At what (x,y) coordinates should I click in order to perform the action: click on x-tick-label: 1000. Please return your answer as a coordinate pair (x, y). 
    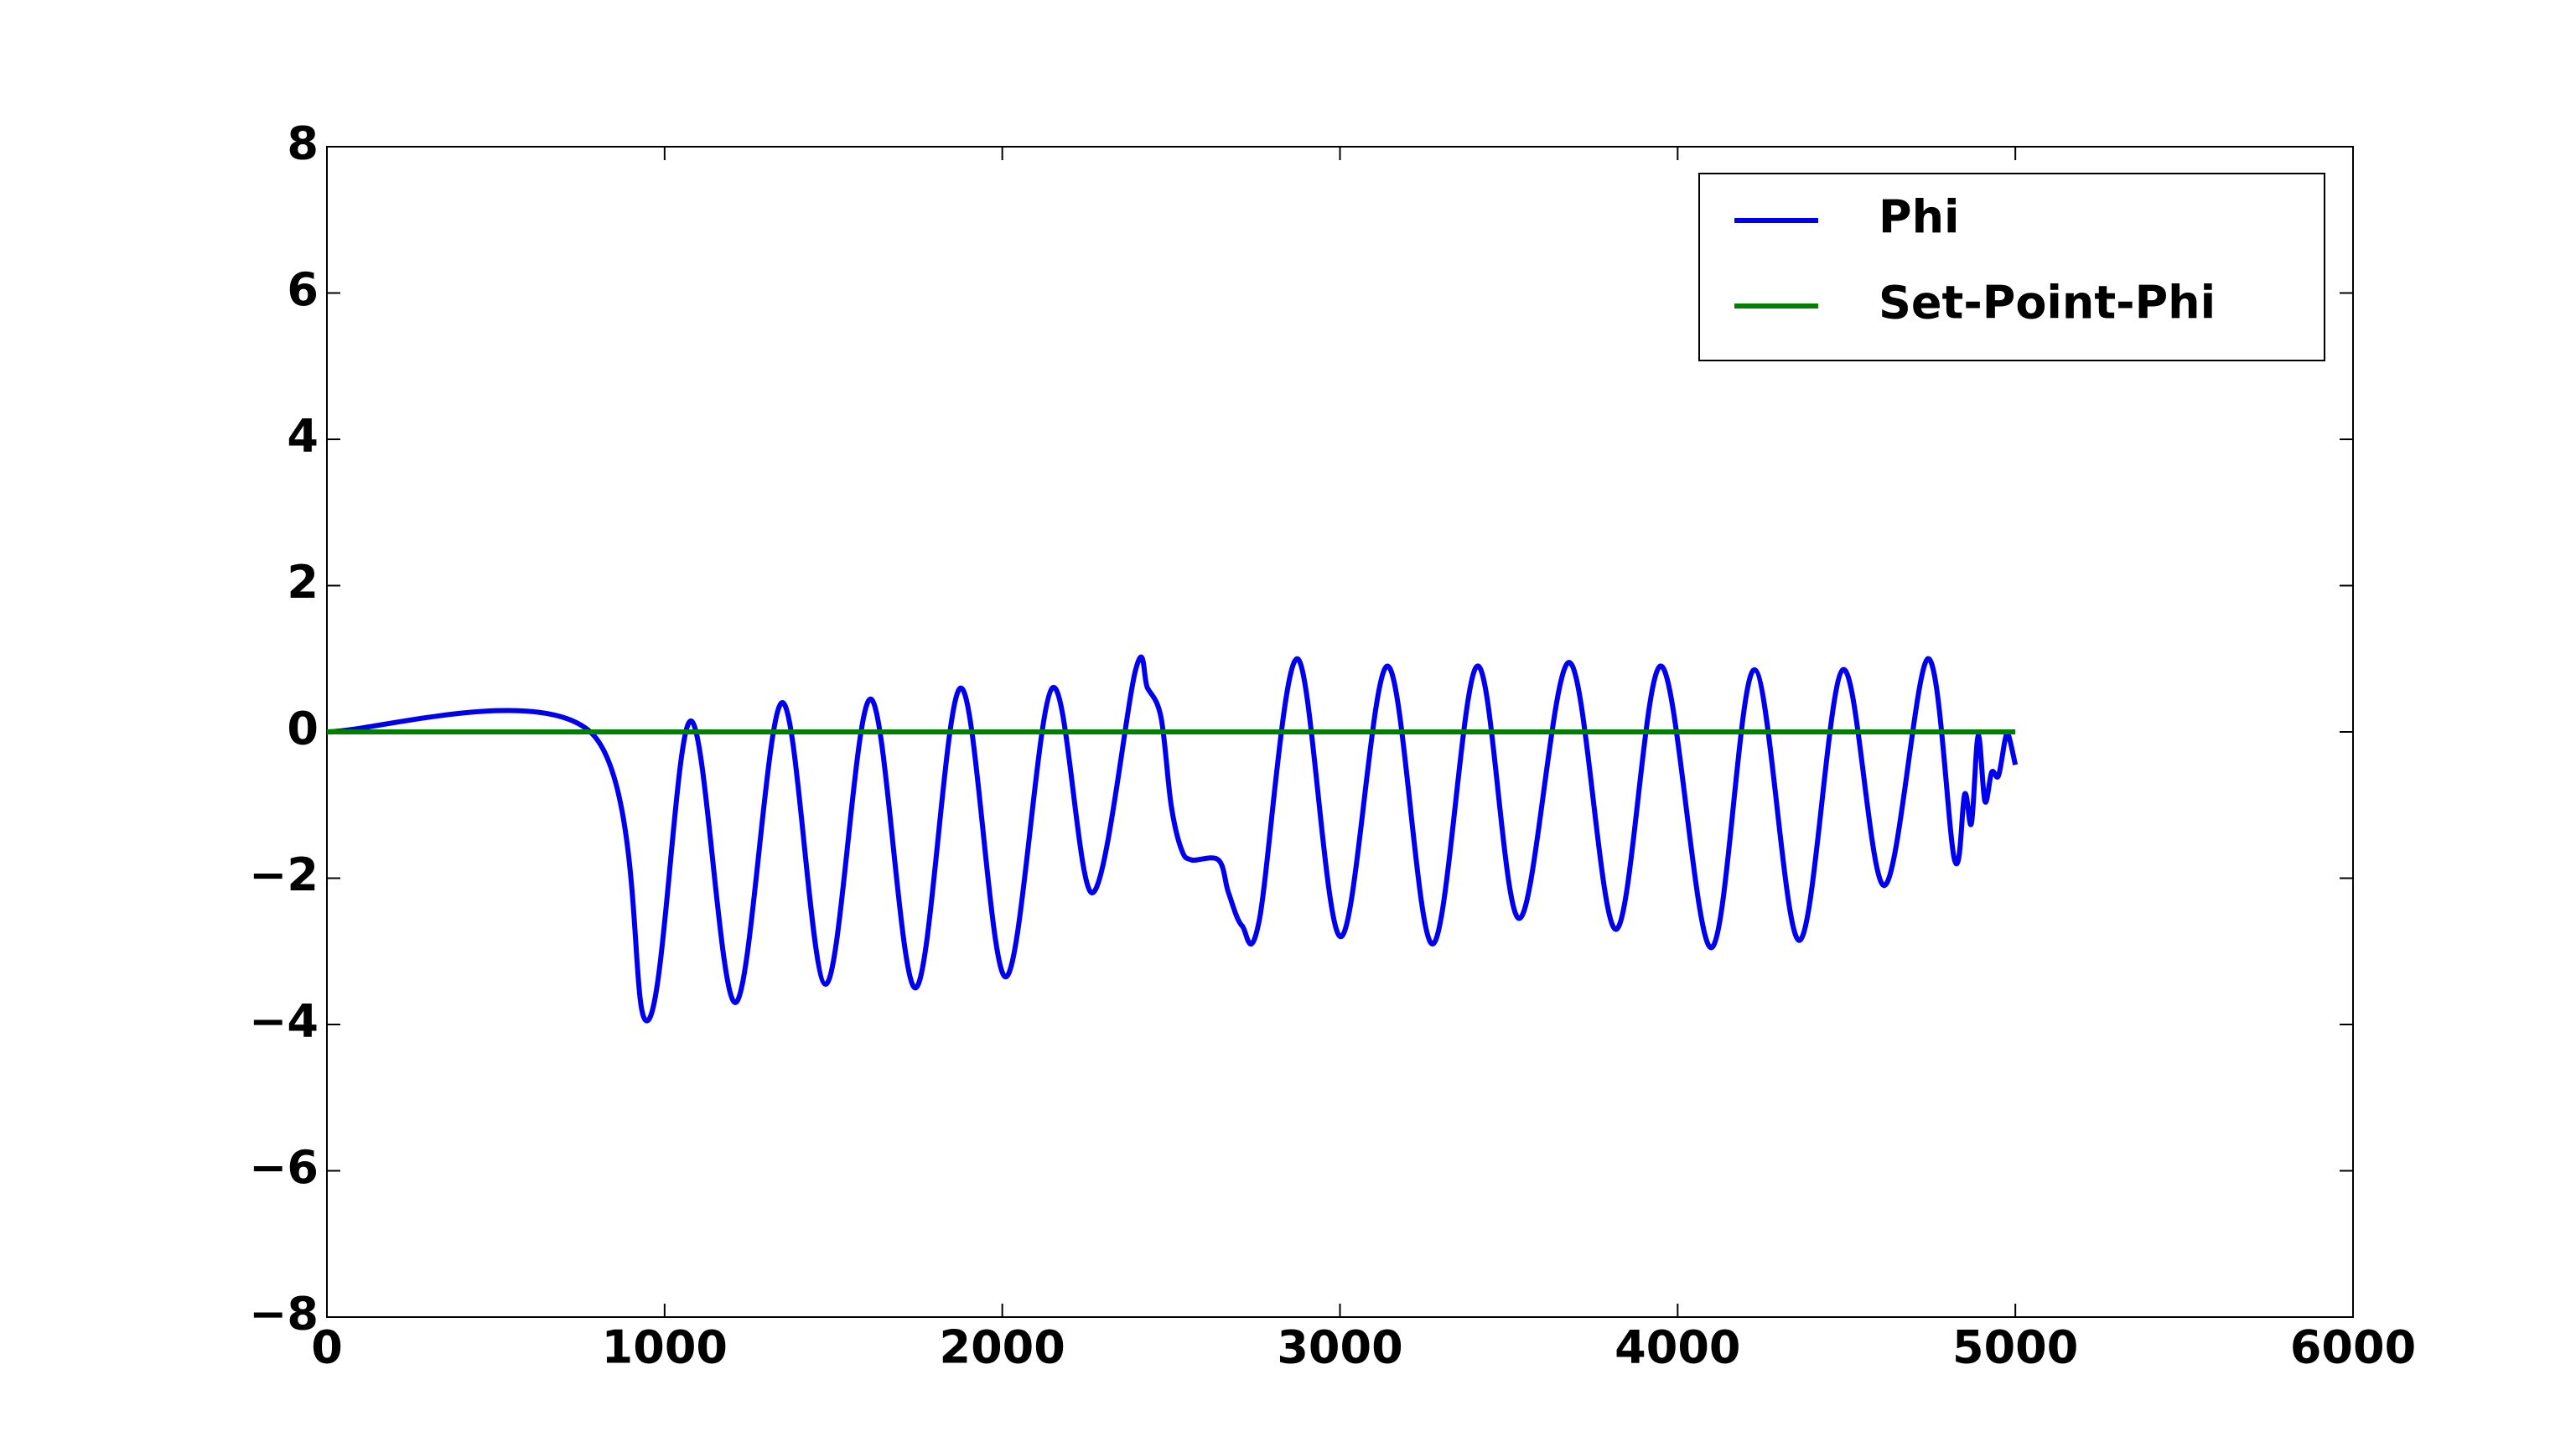
    Looking at the image, I should click on (665, 1347).